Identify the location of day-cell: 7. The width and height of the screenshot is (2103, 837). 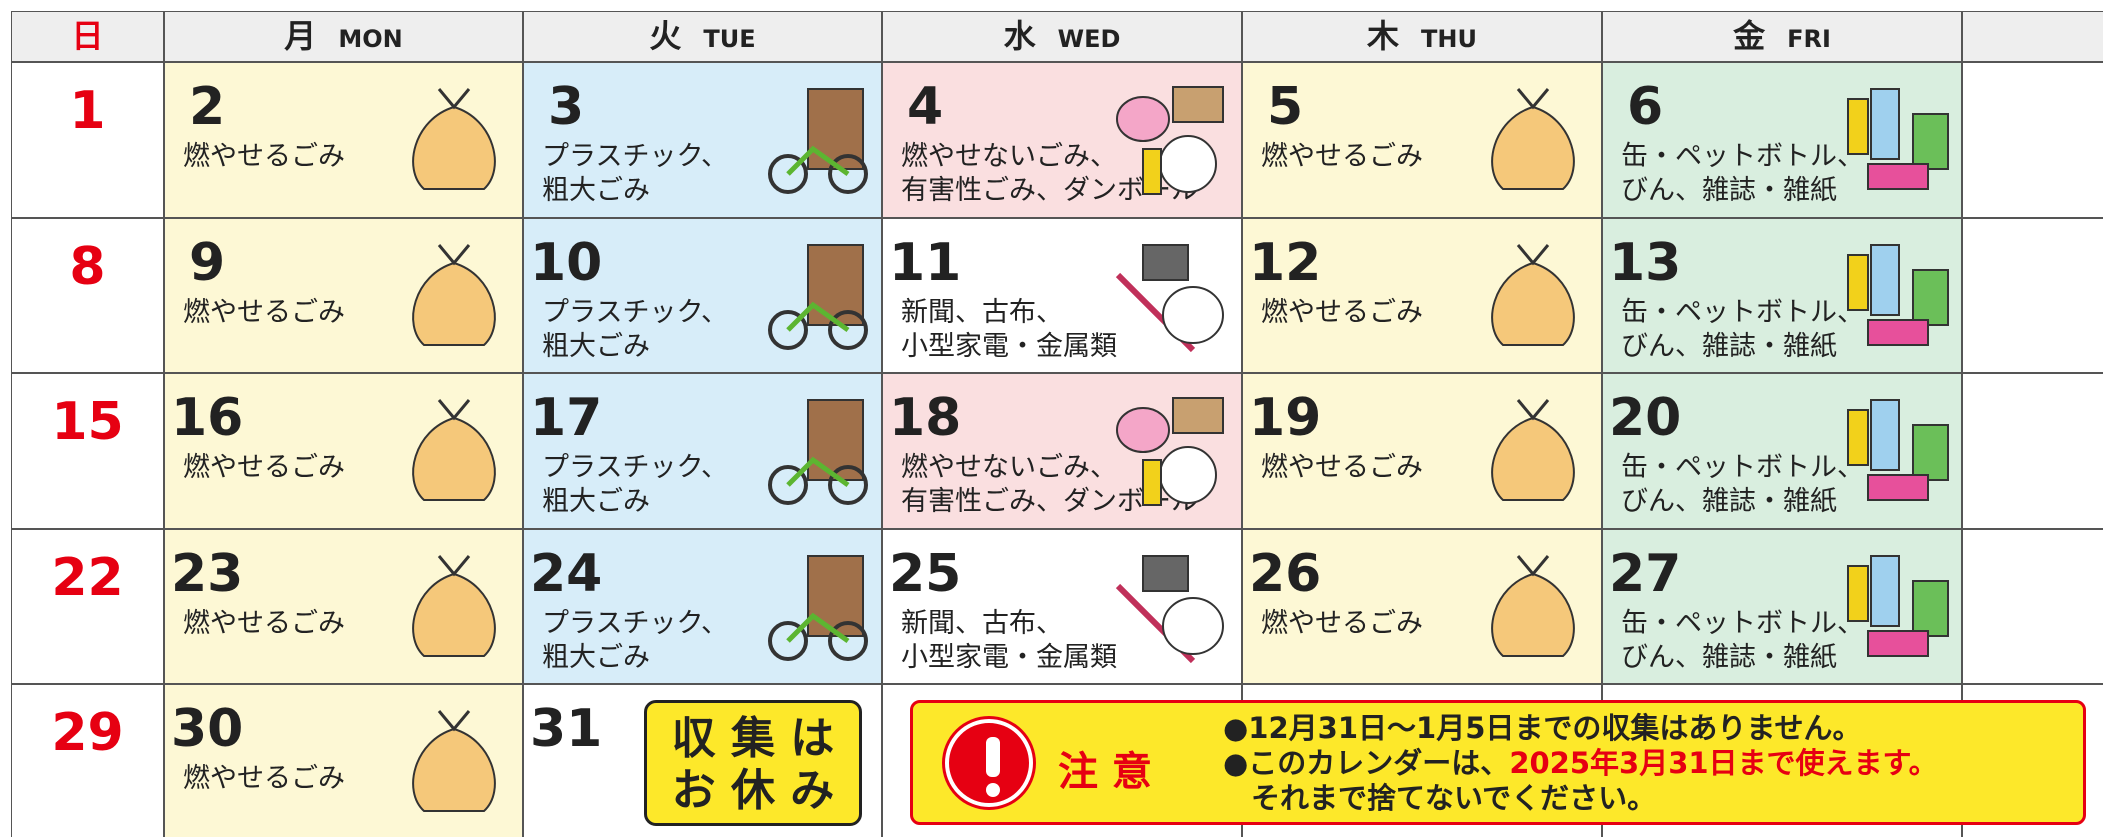
(2032, 140).